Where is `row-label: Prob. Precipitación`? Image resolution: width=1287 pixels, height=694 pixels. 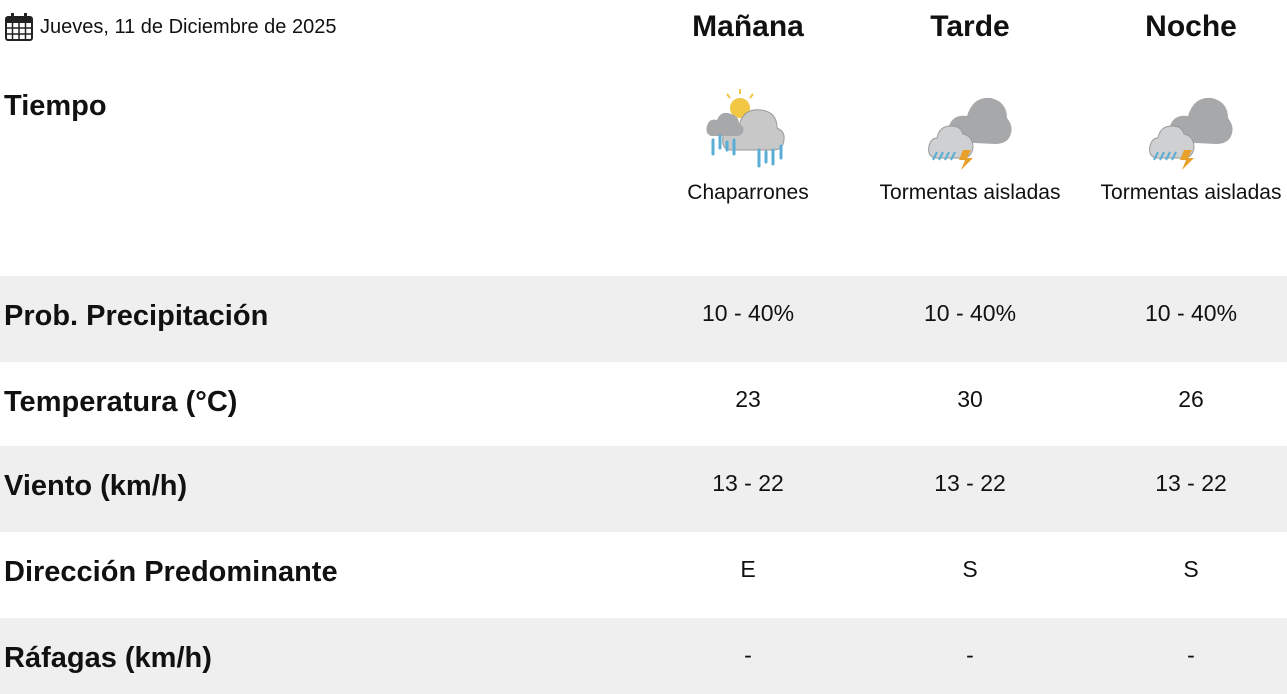
row-label: Prob. Precipitación is located at coordinates (136, 316).